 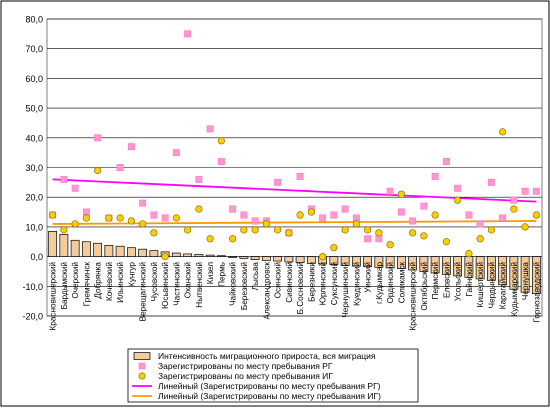 I want to click on legend-marker, so click(x=142, y=366).